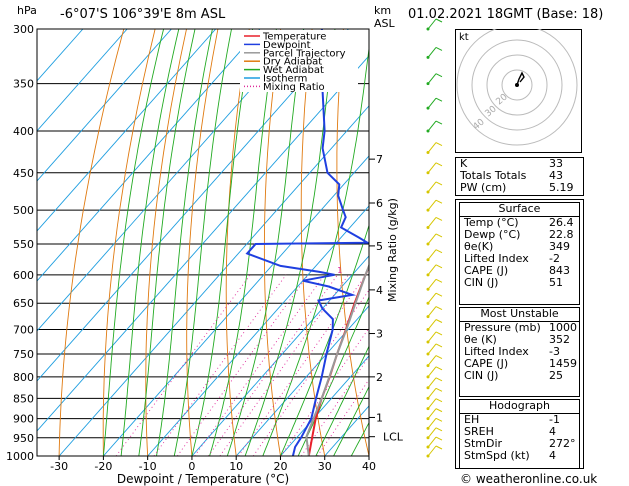  I want to click on table-row: StmSpd (kt) 4, so click(519, 456).